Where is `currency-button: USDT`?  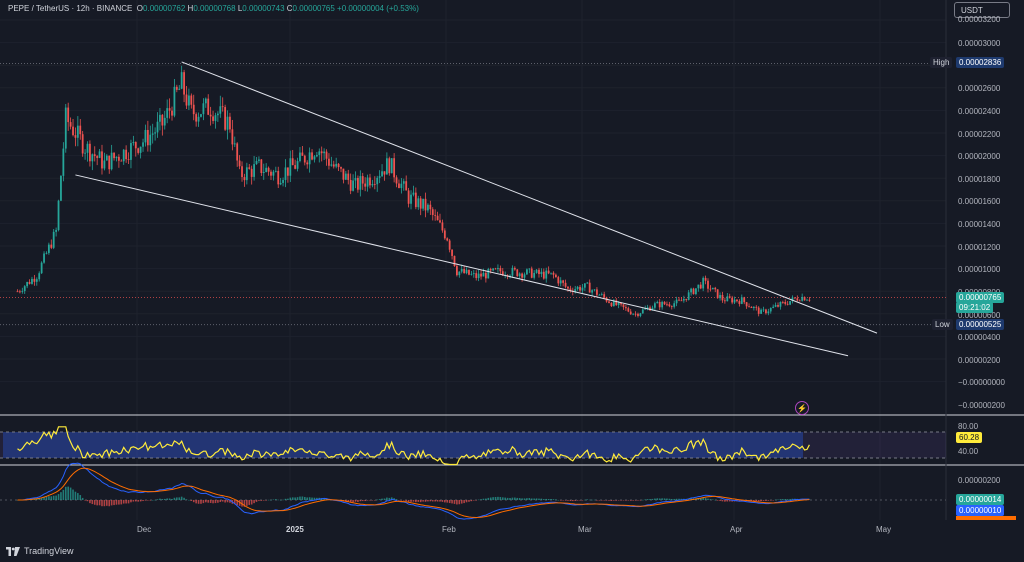
currency-button: USDT is located at coordinates (982, 10).